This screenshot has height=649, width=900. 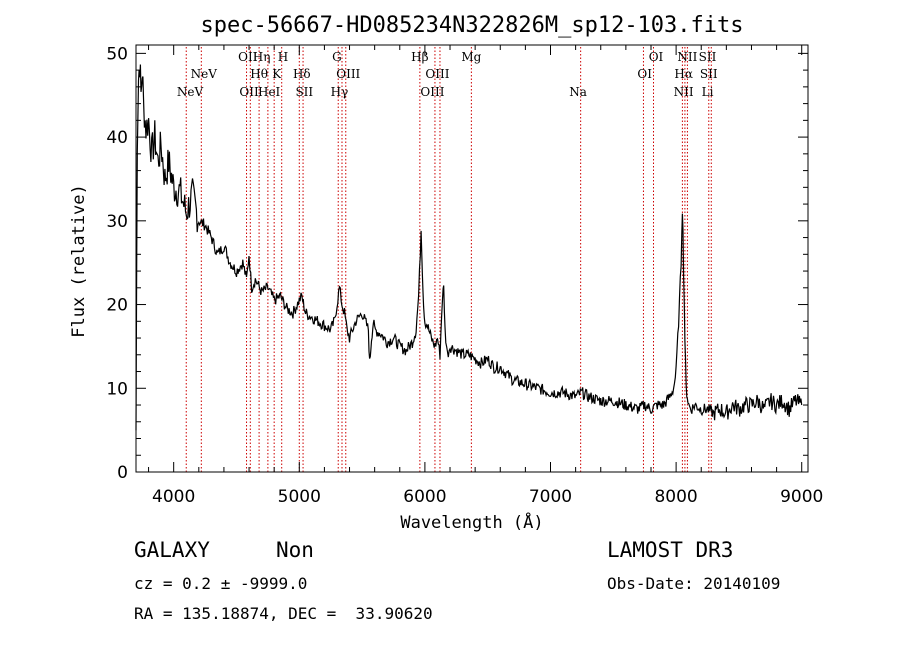 What do you see at coordinates (262, 57) in the screenshot?
I see `emission-line-label: Hη` at bounding box center [262, 57].